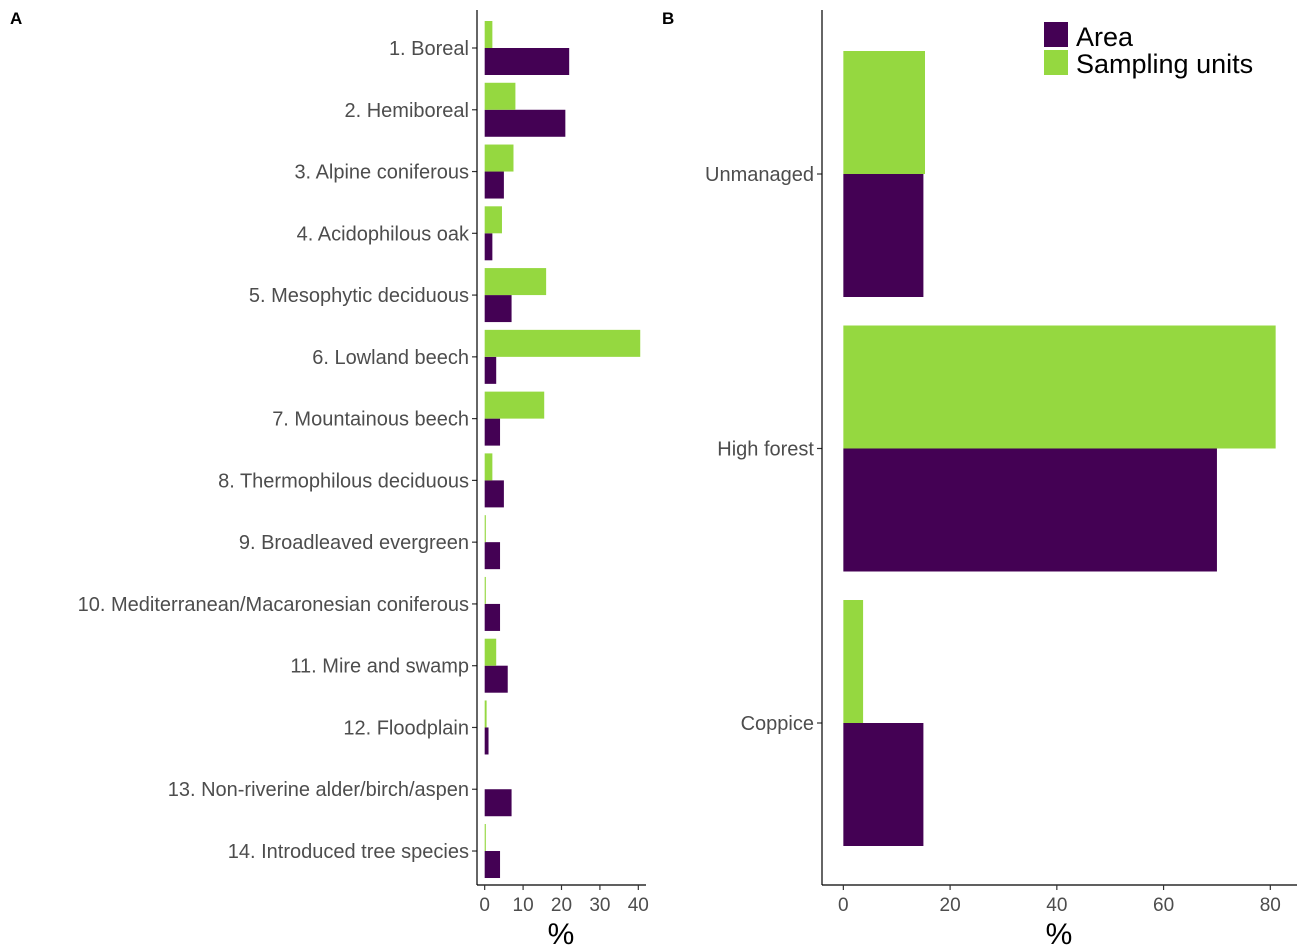 The height and width of the screenshot is (948, 1299). What do you see at coordinates (638, 905) in the screenshot?
I see `panel-a-x-tick-label-5: 40` at bounding box center [638, 905].